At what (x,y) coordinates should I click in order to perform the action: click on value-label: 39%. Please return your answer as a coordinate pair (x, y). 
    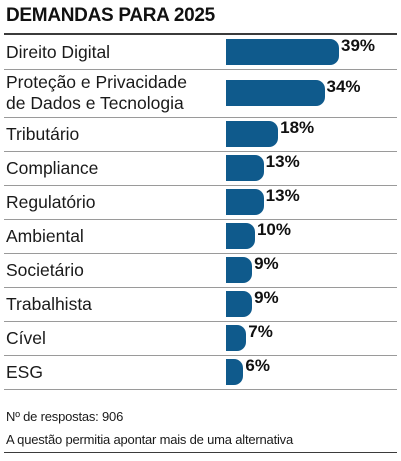
    Looking at the image, I should click on (358, 45).